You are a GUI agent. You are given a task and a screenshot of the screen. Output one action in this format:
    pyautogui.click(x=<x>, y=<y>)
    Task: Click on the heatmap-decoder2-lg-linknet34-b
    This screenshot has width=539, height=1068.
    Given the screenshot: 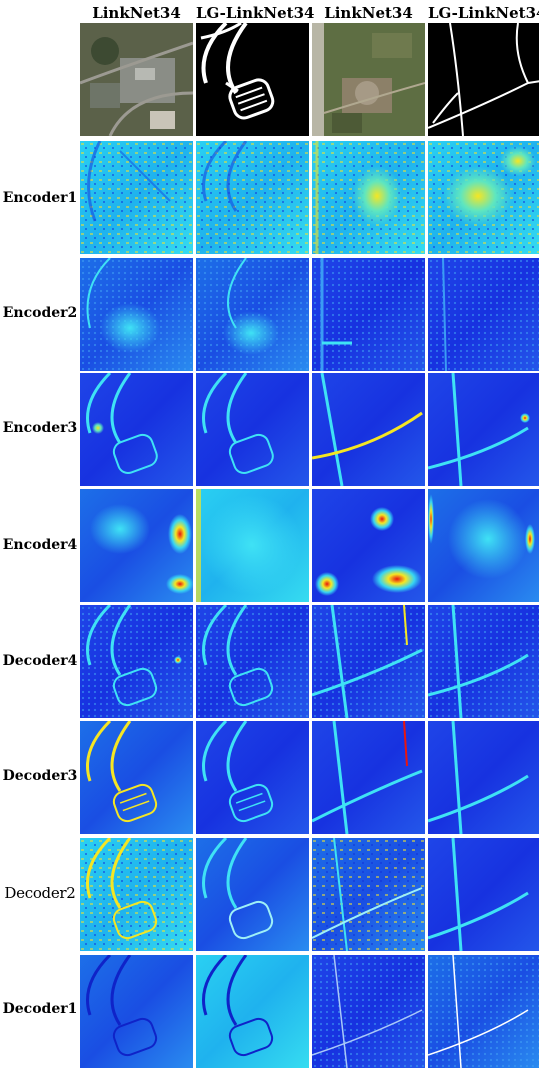 What is the action you would take?
    pyautogui.click(x=483, y=894)
    